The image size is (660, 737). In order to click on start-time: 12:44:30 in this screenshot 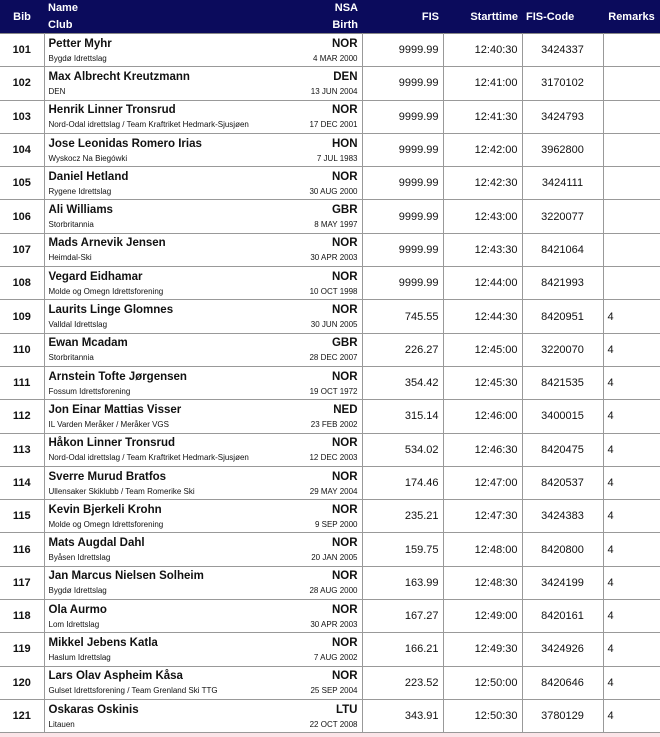, I will do `click(482, 316)`.